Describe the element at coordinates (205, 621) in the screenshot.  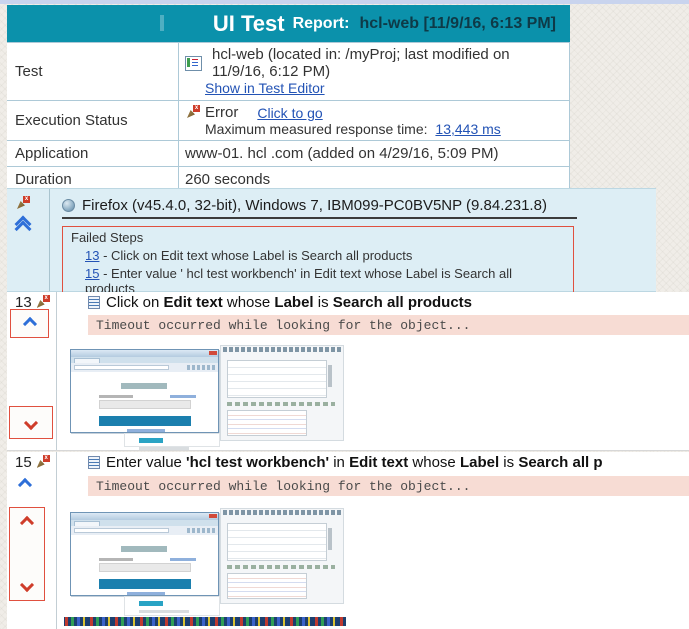
I see `thumbnail-taskbar` at that location.